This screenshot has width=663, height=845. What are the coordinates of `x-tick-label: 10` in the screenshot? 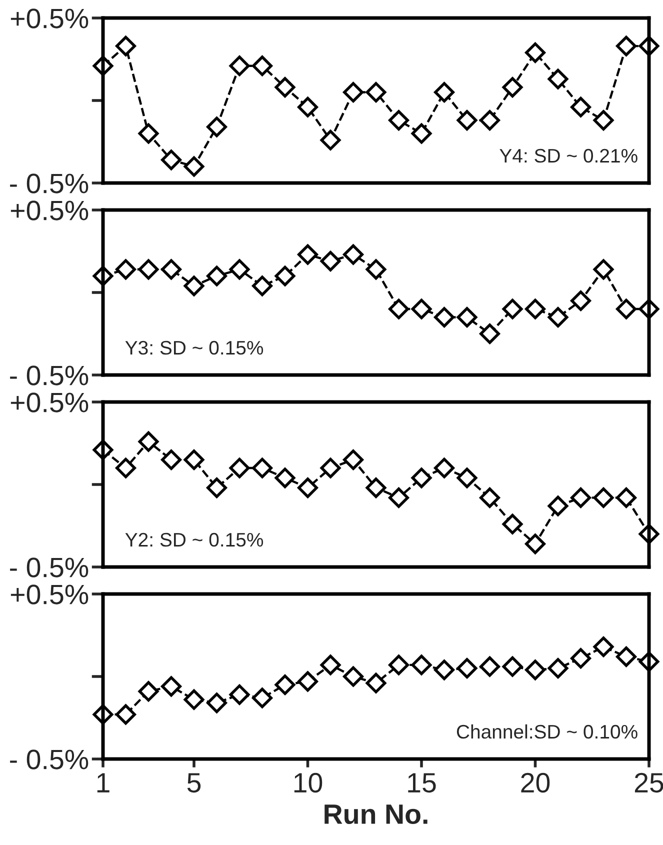 It's located at (308, 782).